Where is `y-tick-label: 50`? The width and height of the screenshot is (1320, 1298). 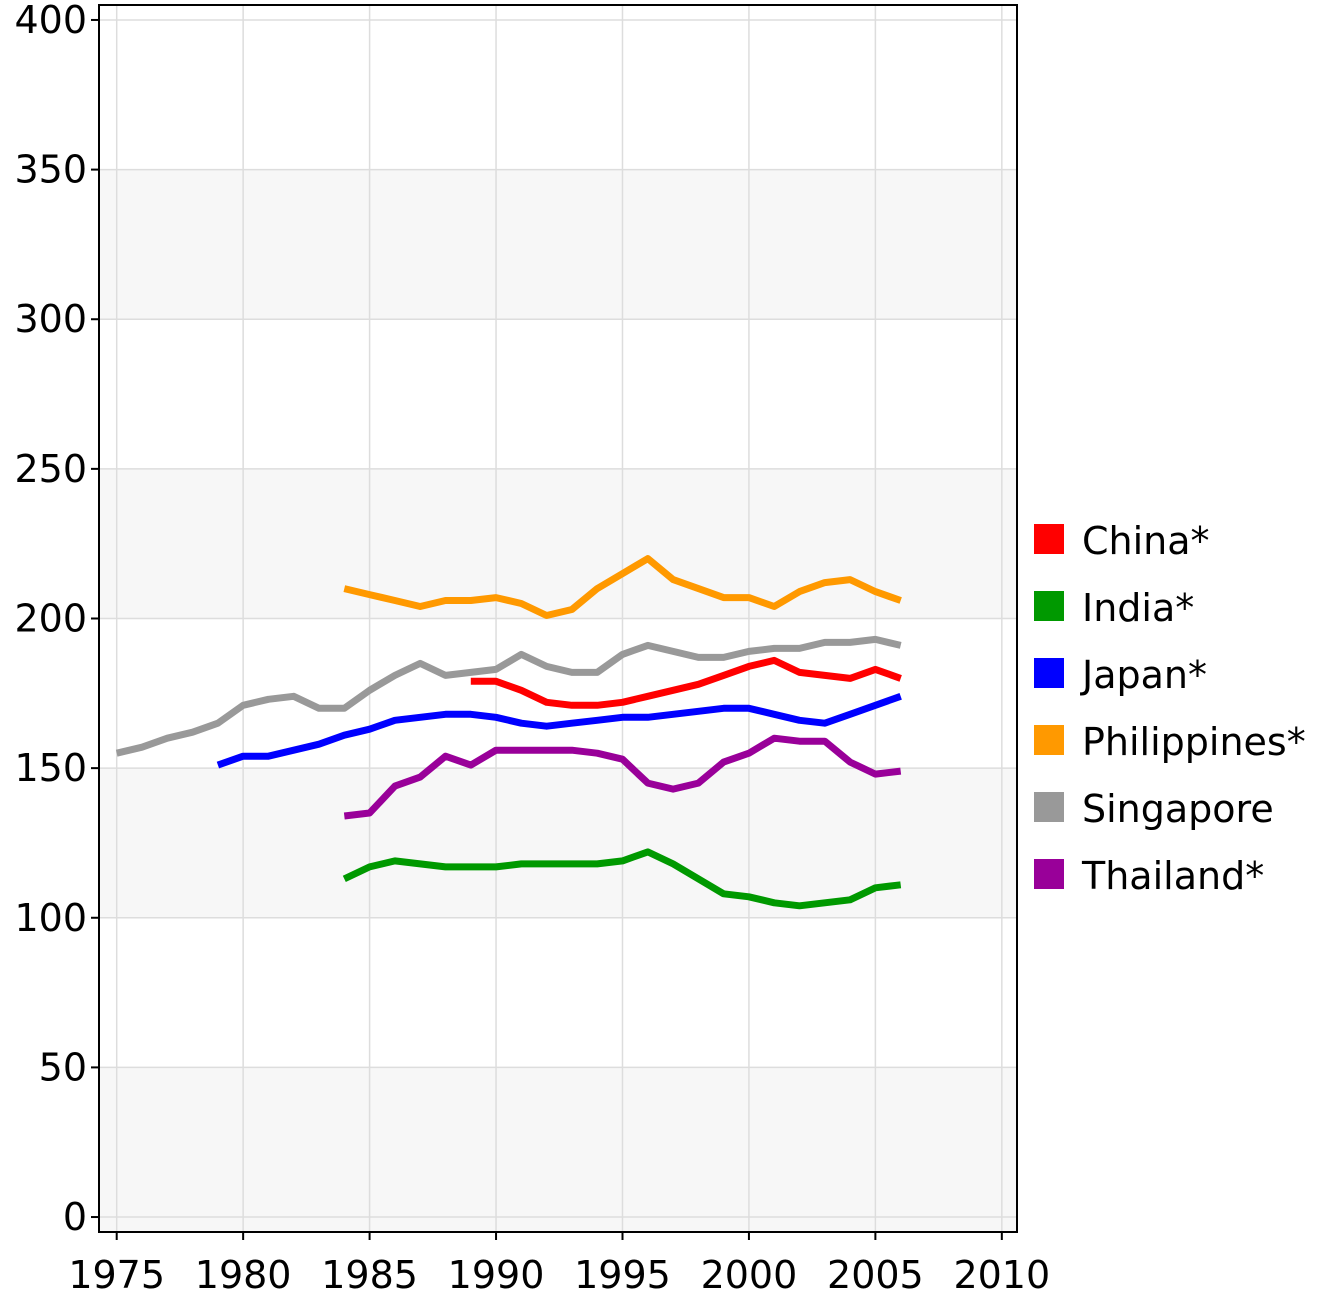 y-tick-label: 50 is located at coordinates (63, 1067).